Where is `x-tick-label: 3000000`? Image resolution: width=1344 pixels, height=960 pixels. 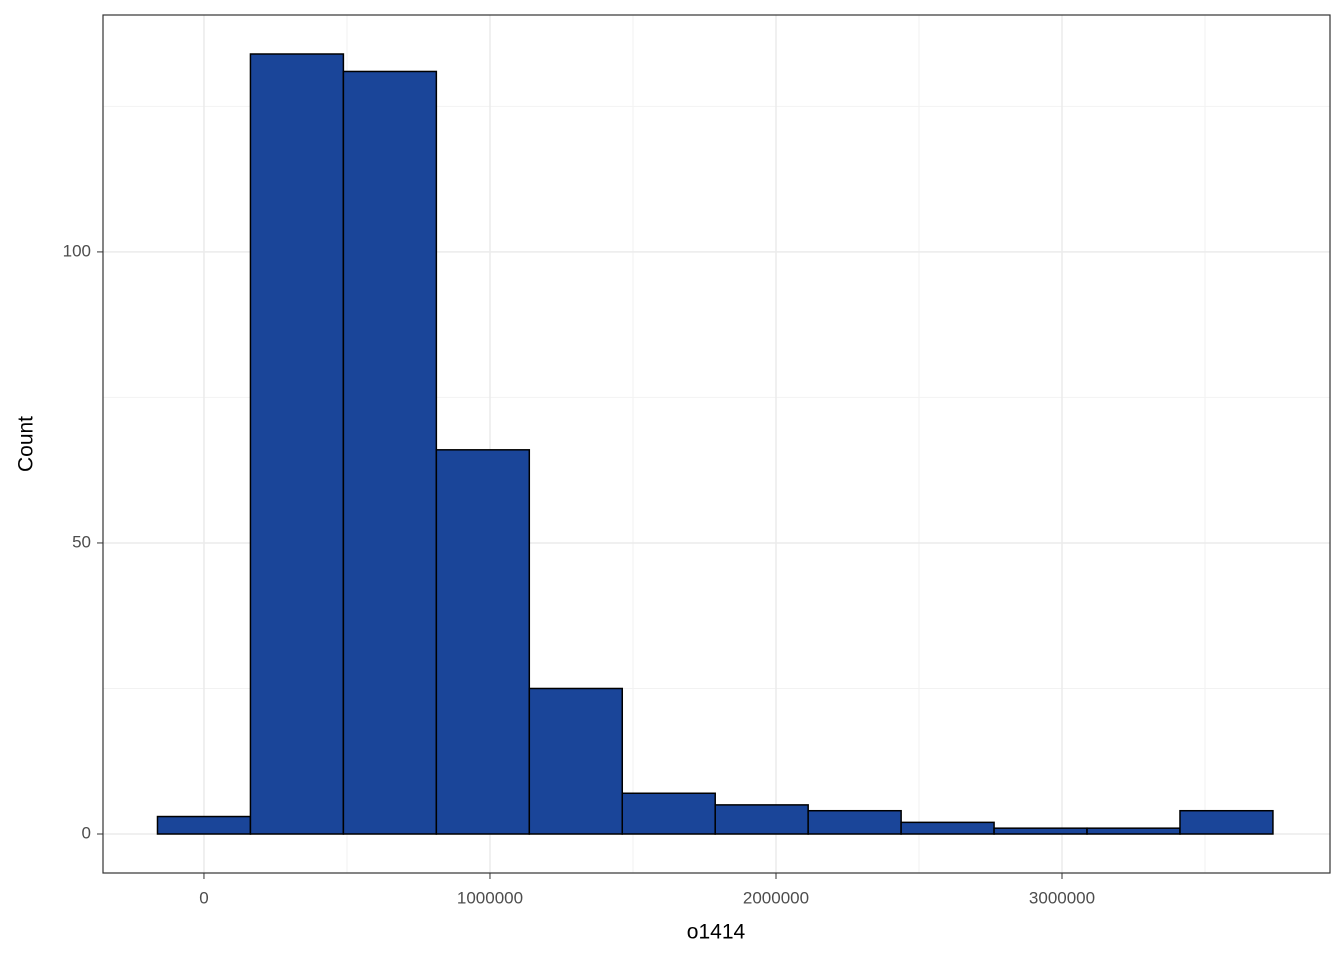 x-tick-label: 3000000 is located at coordinates (1062, 897).